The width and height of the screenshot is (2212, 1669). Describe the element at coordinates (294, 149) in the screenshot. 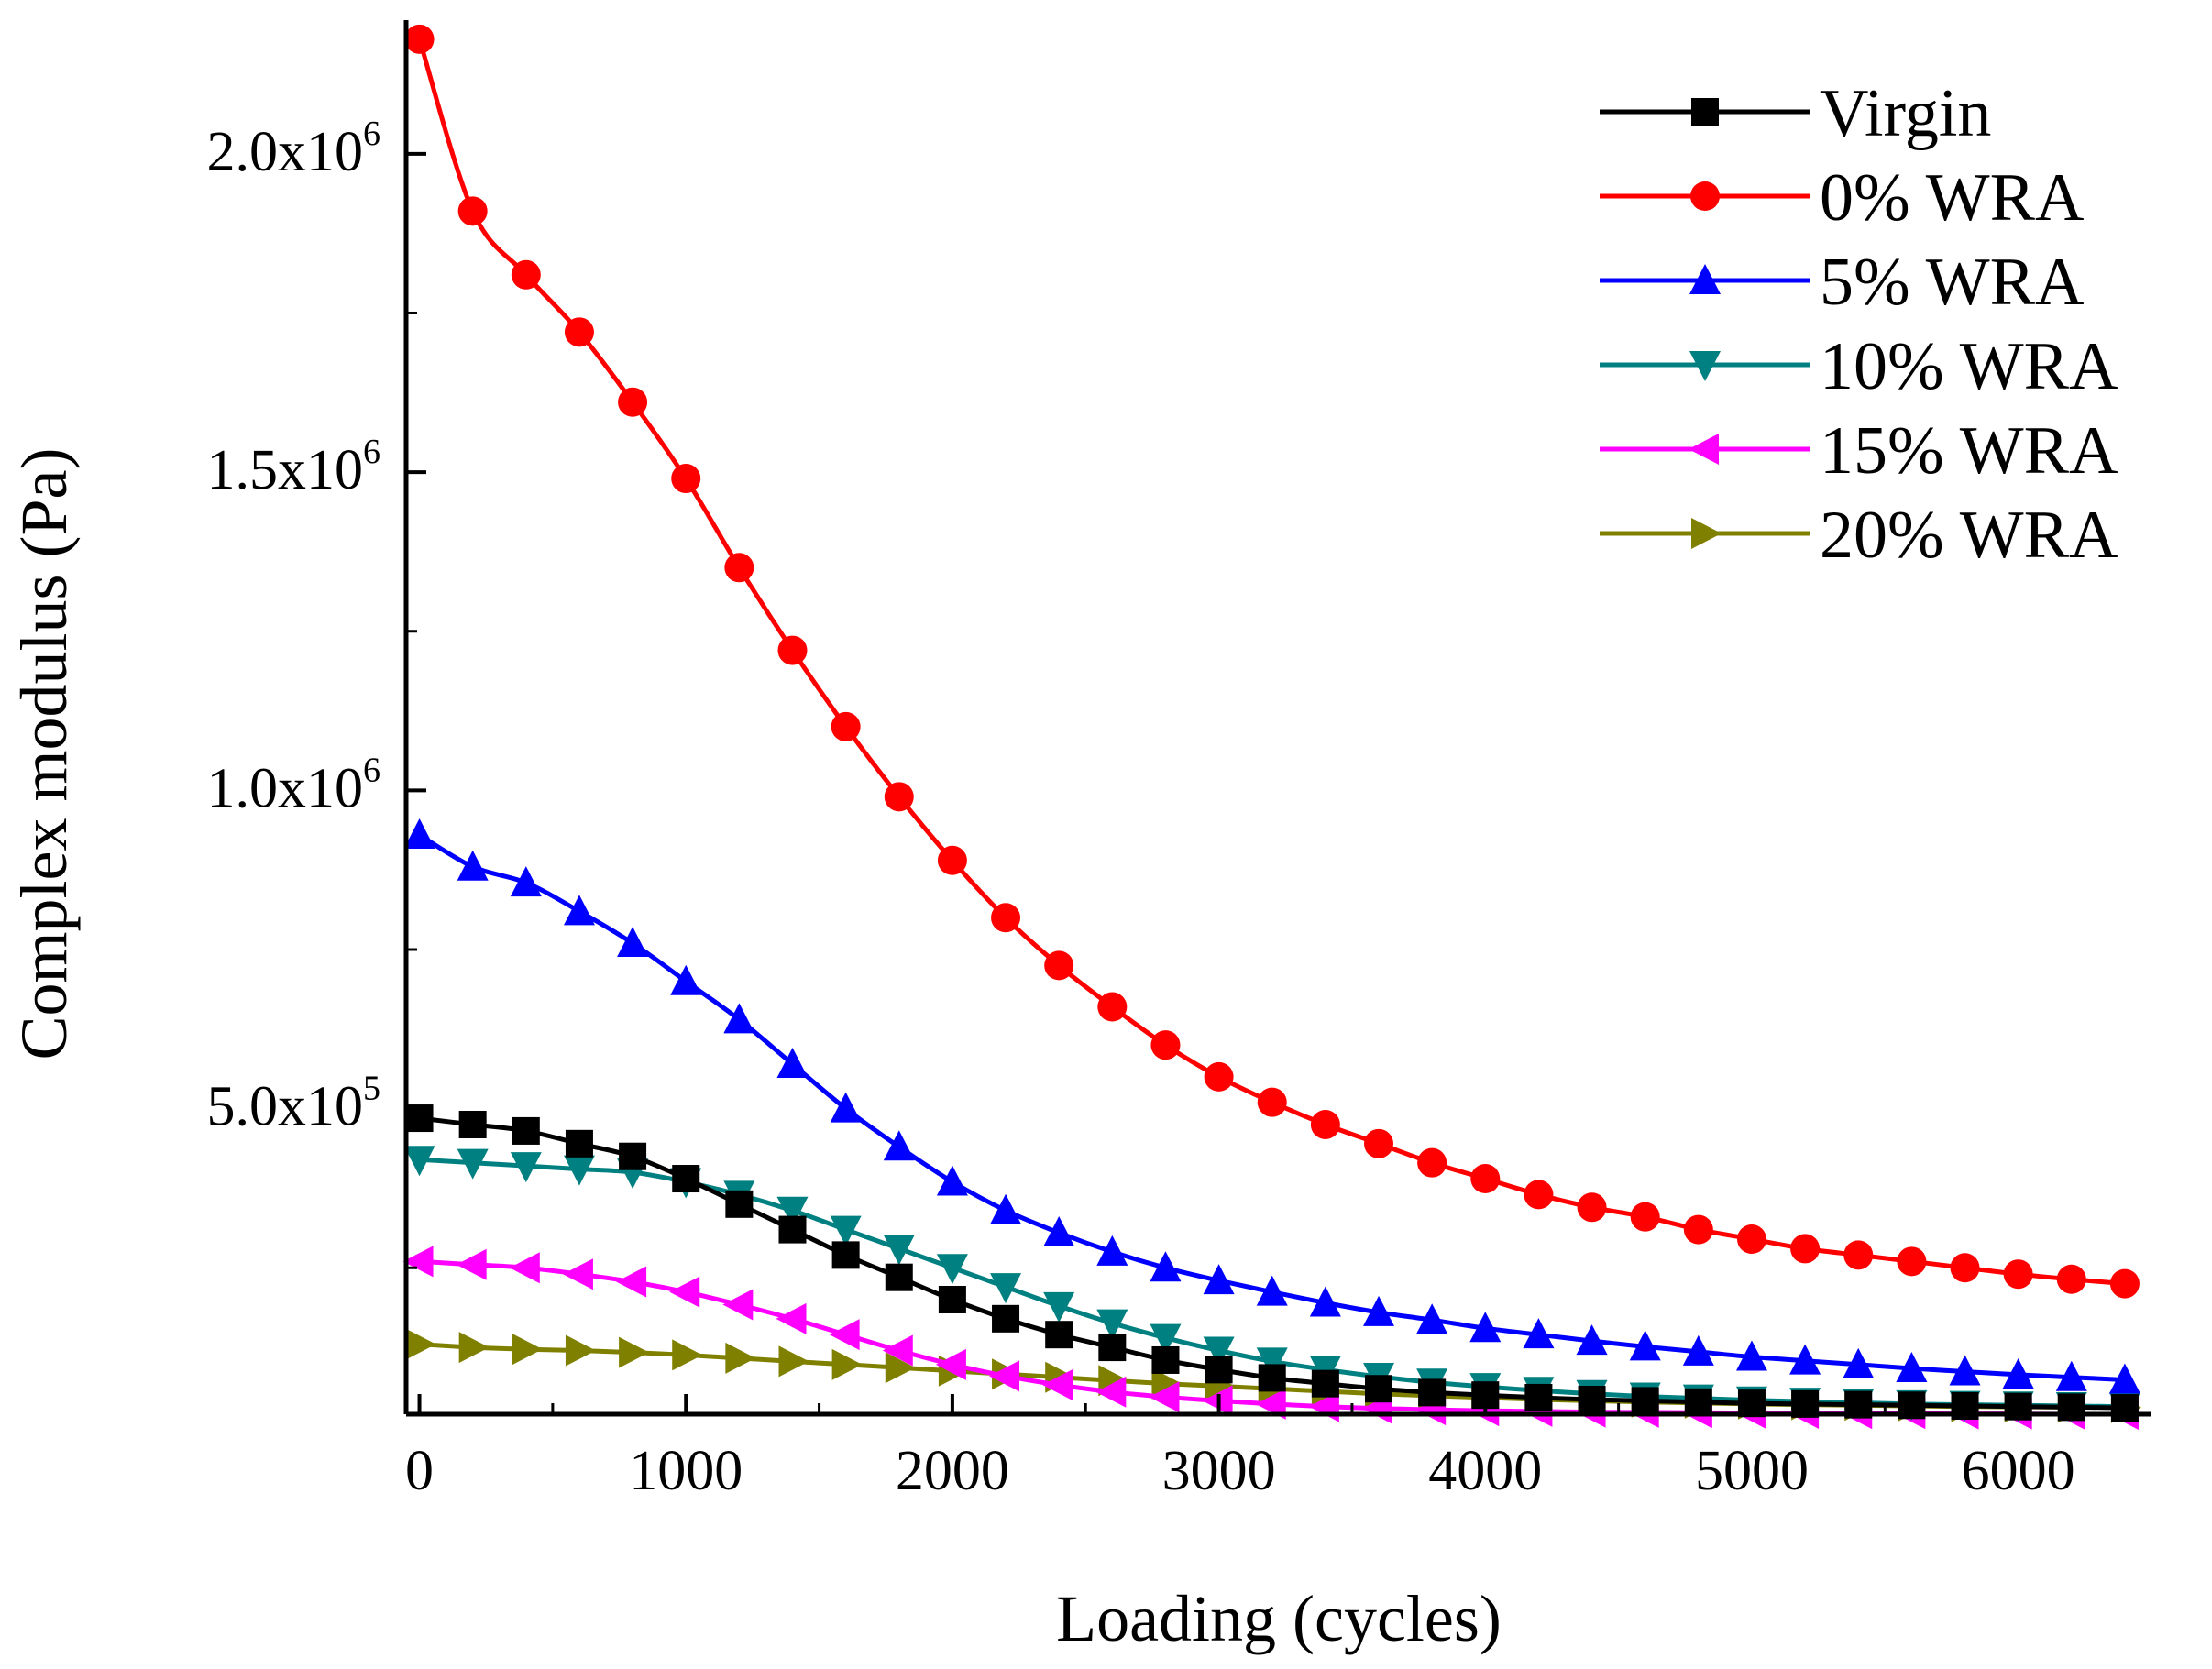

I see `y-tick-label: 2.0x10⁶` at that location.